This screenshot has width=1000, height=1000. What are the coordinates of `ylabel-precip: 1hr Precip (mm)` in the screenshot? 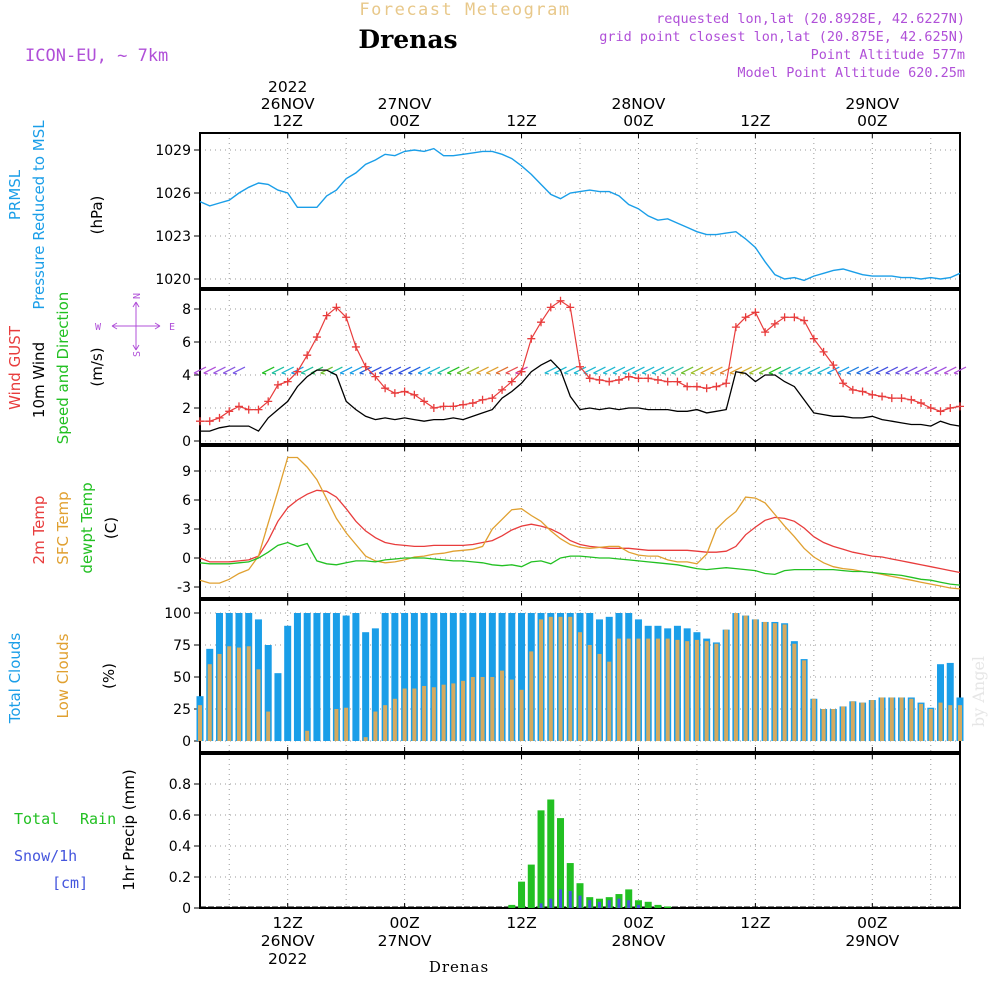 It's located at (129, 829).